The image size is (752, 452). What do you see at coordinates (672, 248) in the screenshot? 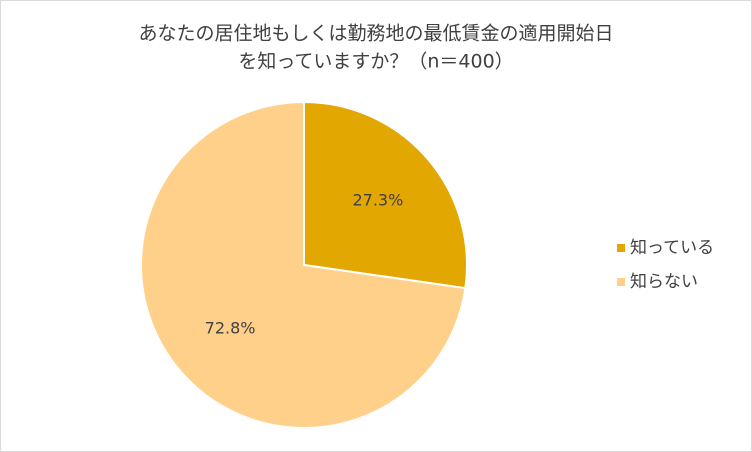
I see `legend-label: 知っている` at bounding box center [672, 248].